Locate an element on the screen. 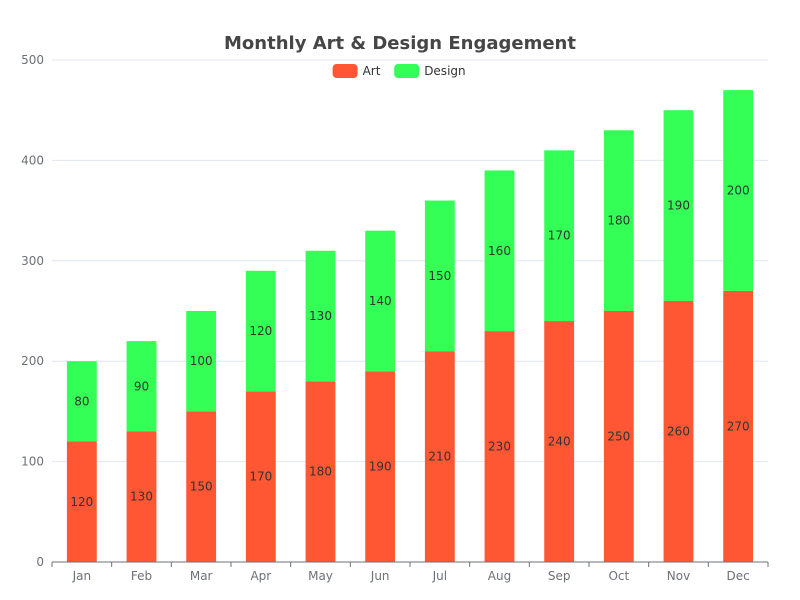 The width and height of the screenshot is (800, 600). bar-art-sep is located at coordinates (559, 441).